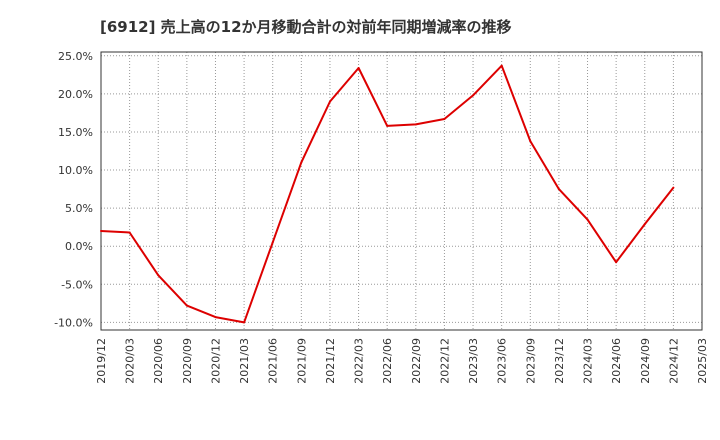 This screenshot has width=720, height=440. Describe the element at coordinates (73, 322) in the screenshot. I see `y-tick-label: -10.0%` at that location.